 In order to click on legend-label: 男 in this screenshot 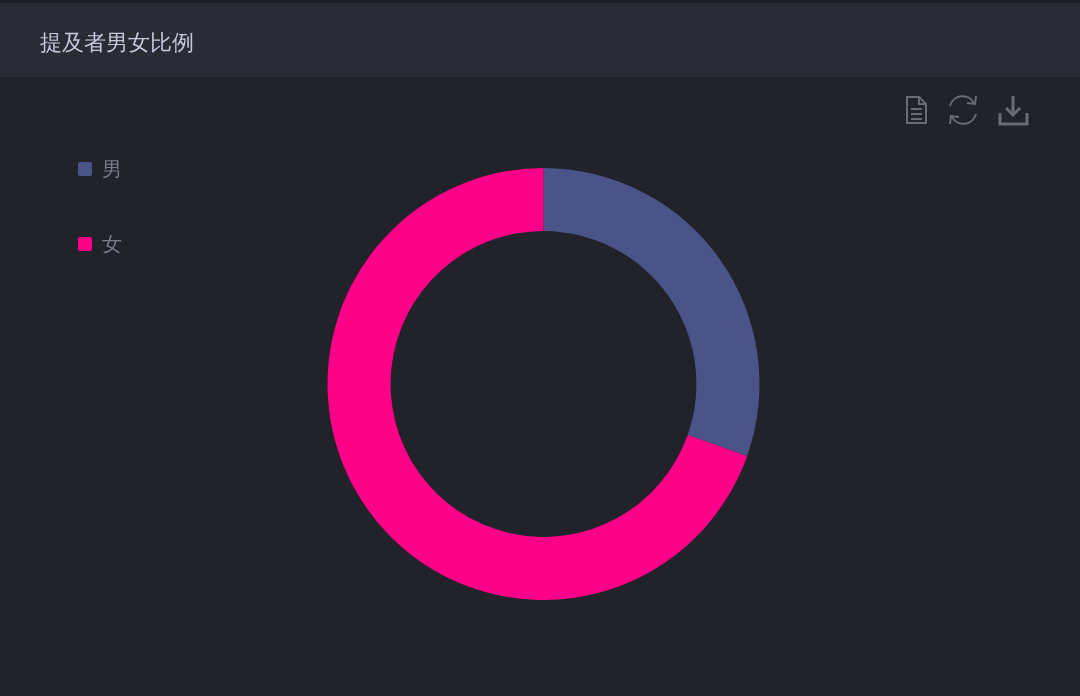, I will do `click(112, 169)`.